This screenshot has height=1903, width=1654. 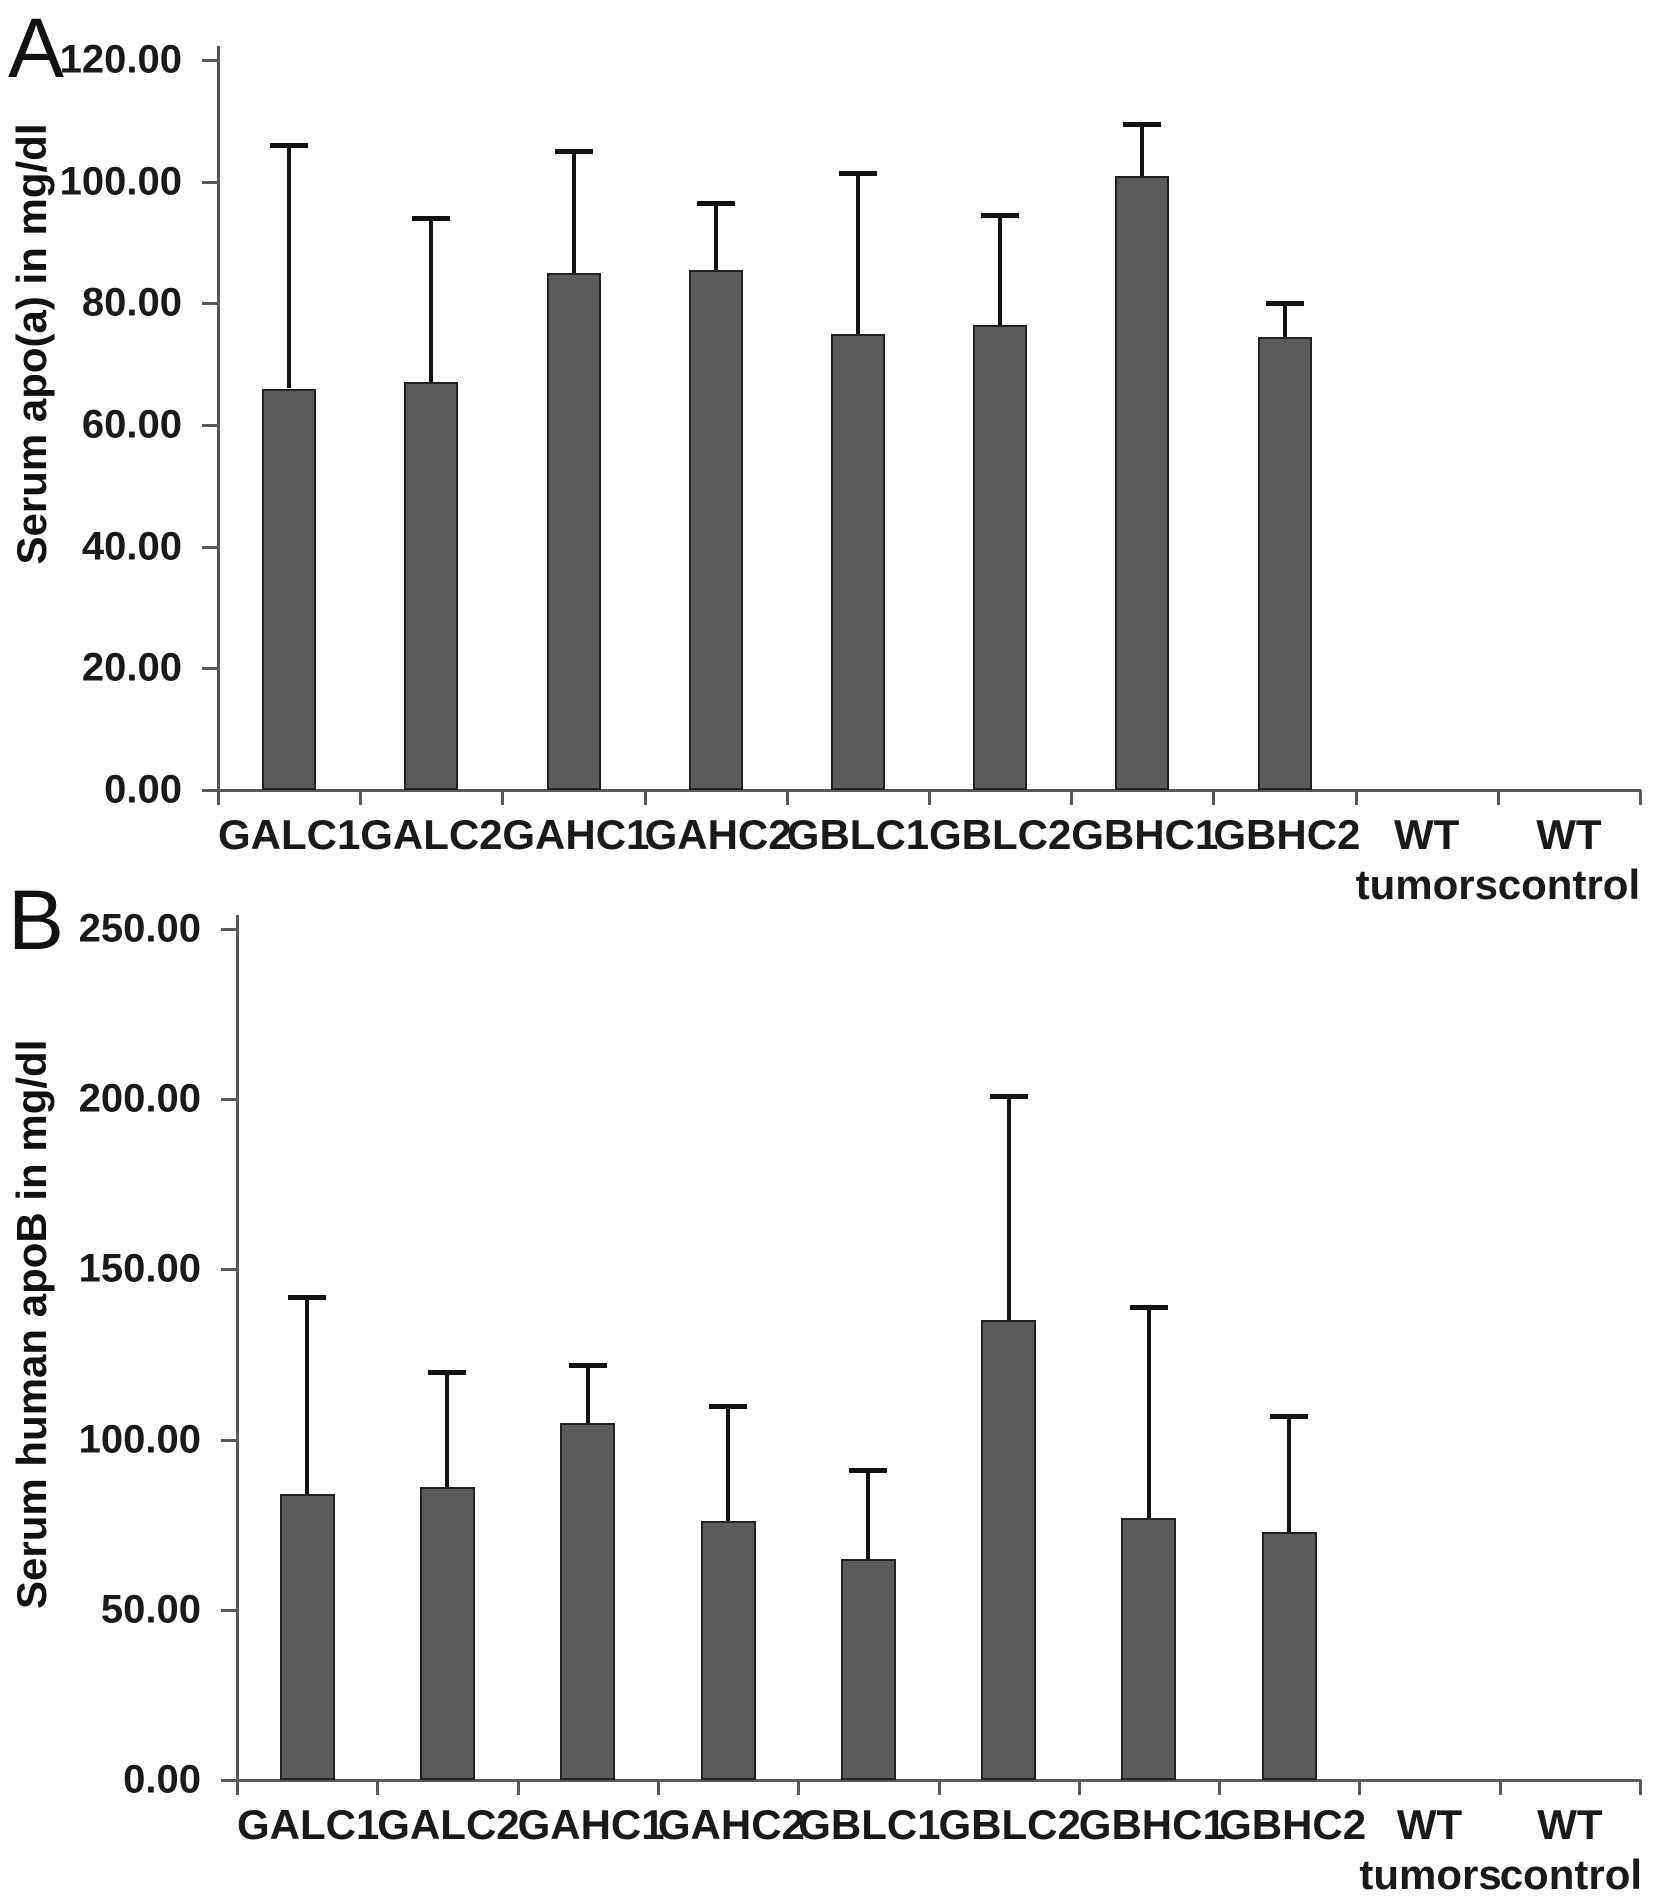 What do you see at coordinates (447, 1633) in the screenshot?
I see `bar-GALC2` at bounding box center [447, 1633].